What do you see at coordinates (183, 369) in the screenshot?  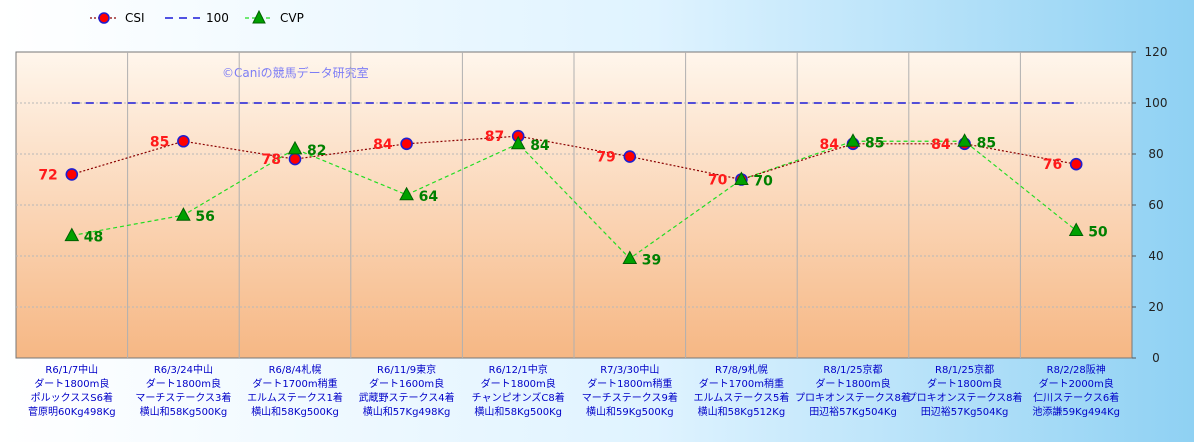 I see `x-category-line: R6/3/24中山` at bounding box center [183, 369].